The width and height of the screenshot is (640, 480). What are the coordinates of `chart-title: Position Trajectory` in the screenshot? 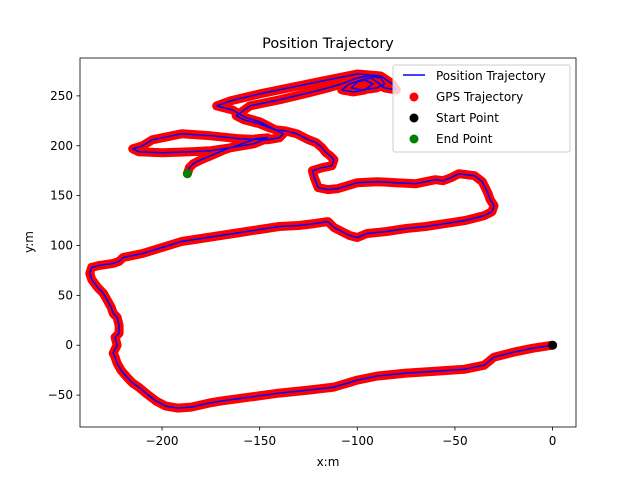 It's located at (328, 44).